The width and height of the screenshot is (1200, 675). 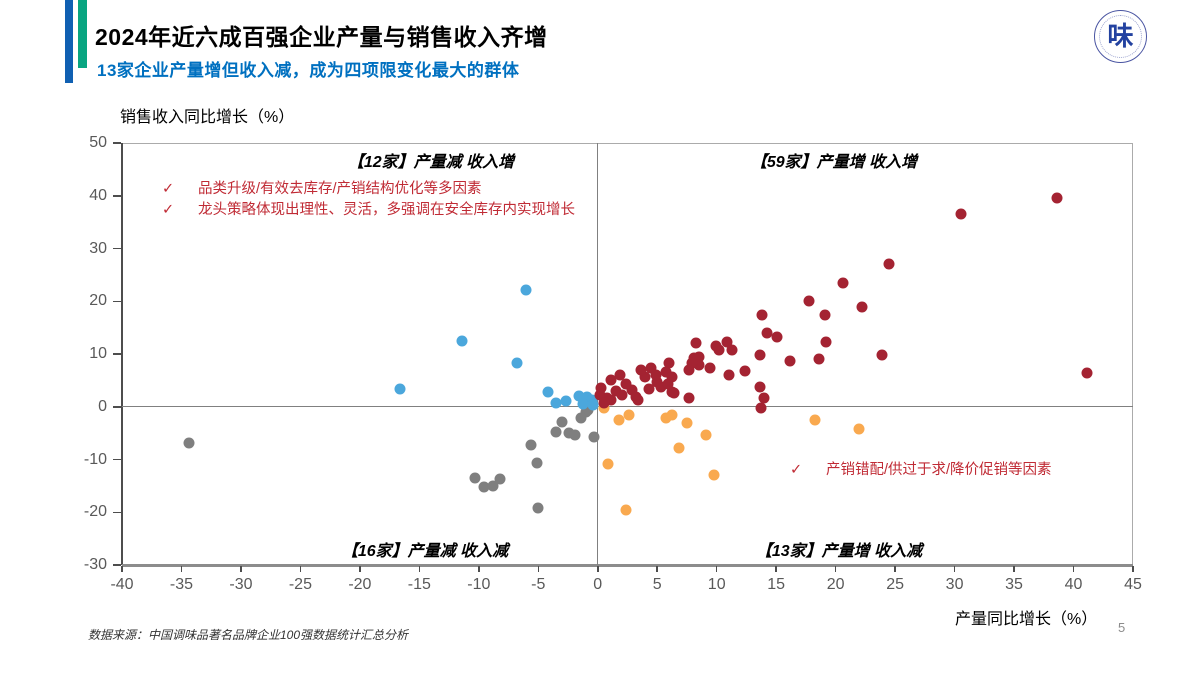 What do you see at coordinates (69, 41) in the screenshot?
I see `accent-bar-blue` at bounding box center [69, 41].